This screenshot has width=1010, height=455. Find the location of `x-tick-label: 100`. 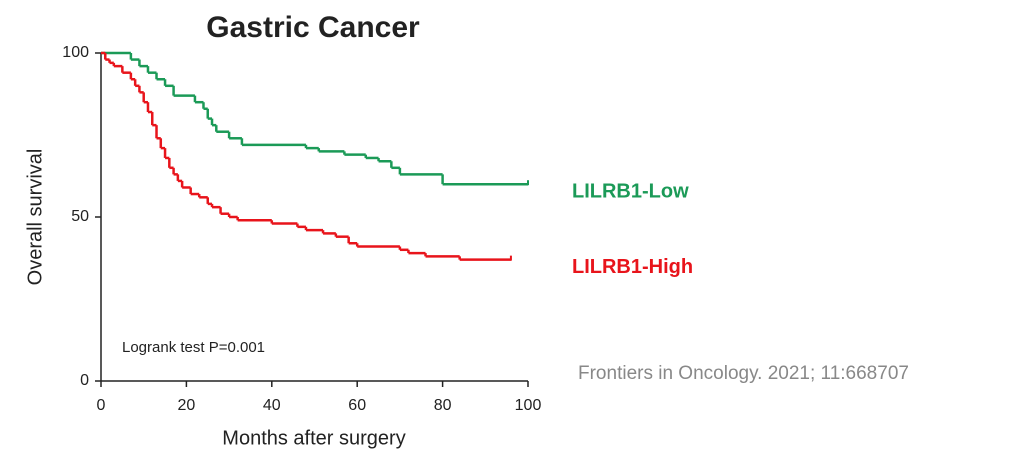

x-tick-label: 100 is located at coordinates (528, 405).